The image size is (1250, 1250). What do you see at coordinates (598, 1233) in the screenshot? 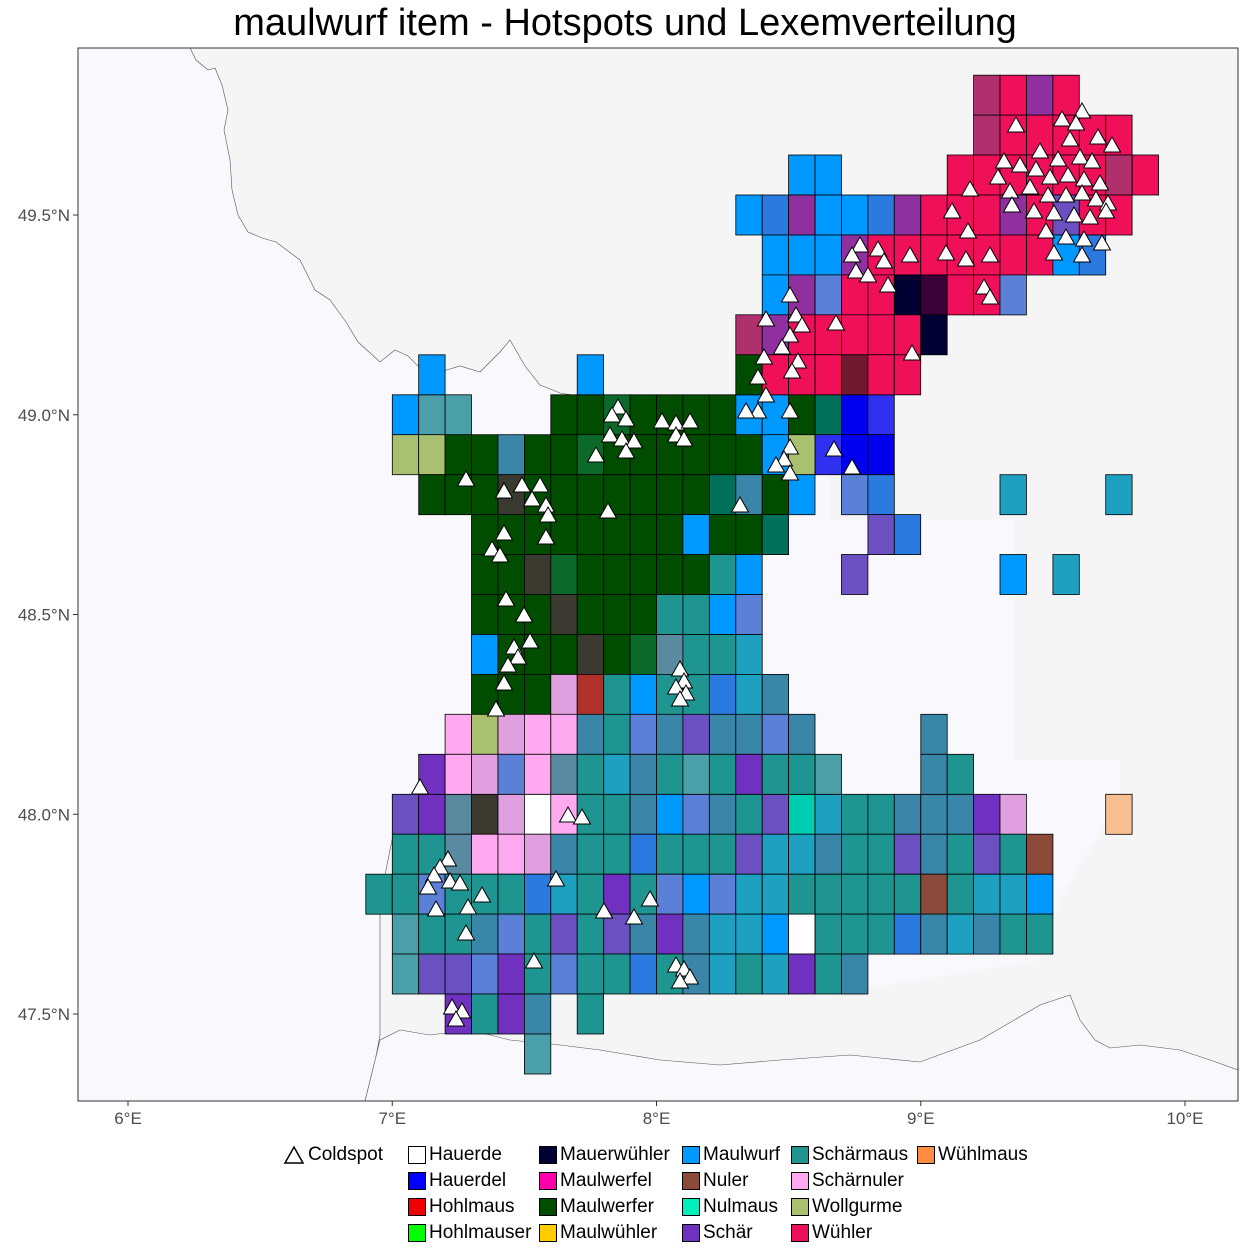
I see `legend-item: Maulwühler` at bounding box center [598, 1233].